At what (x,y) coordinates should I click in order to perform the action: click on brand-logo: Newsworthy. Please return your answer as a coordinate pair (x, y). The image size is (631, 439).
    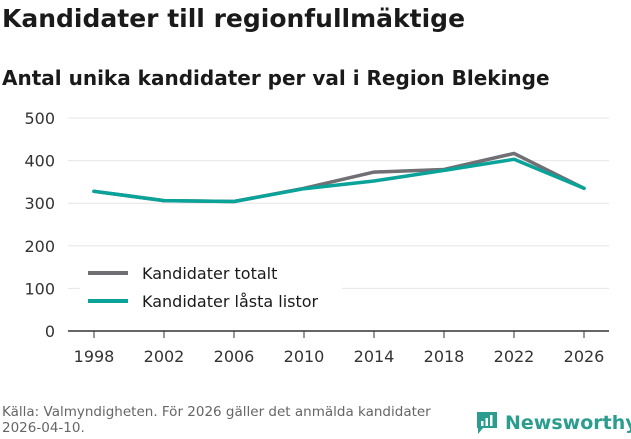
    Looking at the image, I should click on (553, 423).